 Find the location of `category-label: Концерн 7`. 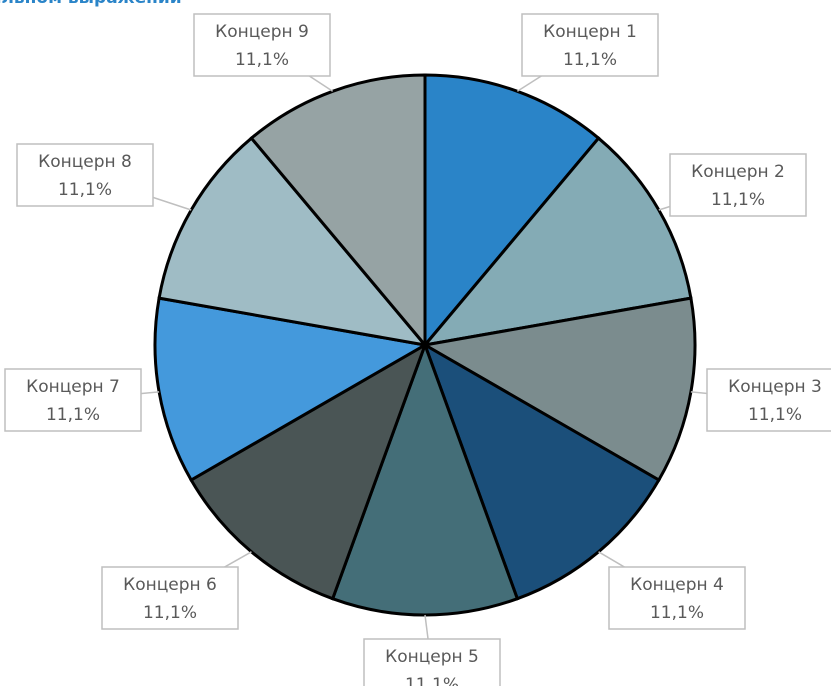

category-label: Концерн 7 is located at coordinates (73, 387).